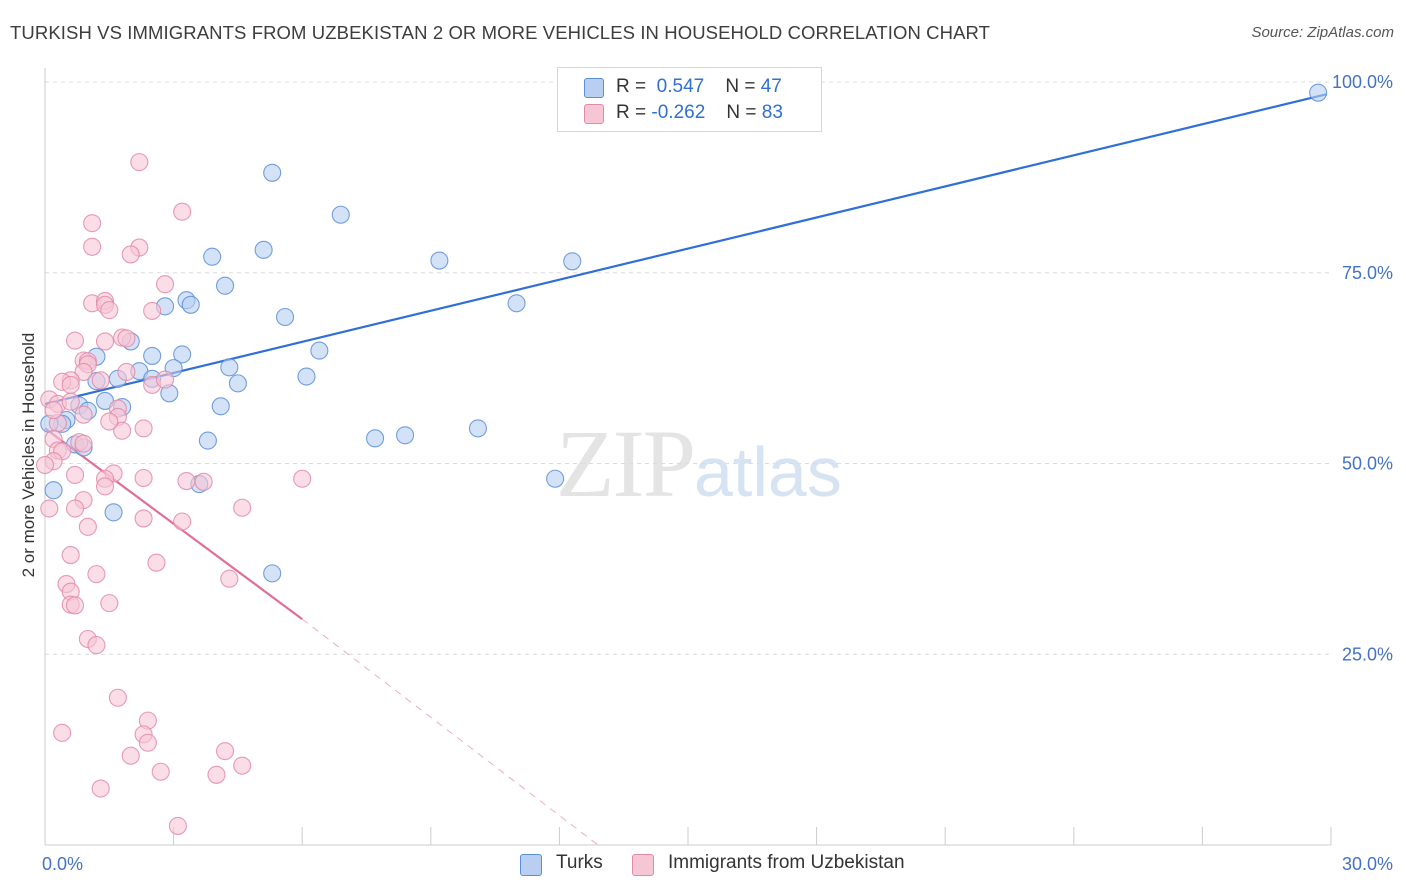 This screenshot has width=1406, height=892. I want to click on watermark: ZIPatlas, so click(699, 463).